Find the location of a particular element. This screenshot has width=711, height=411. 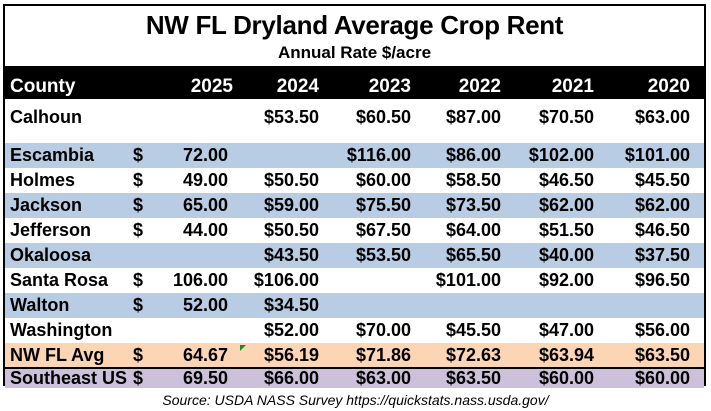

comment-marker-icon is located at coordinates (243, 348).